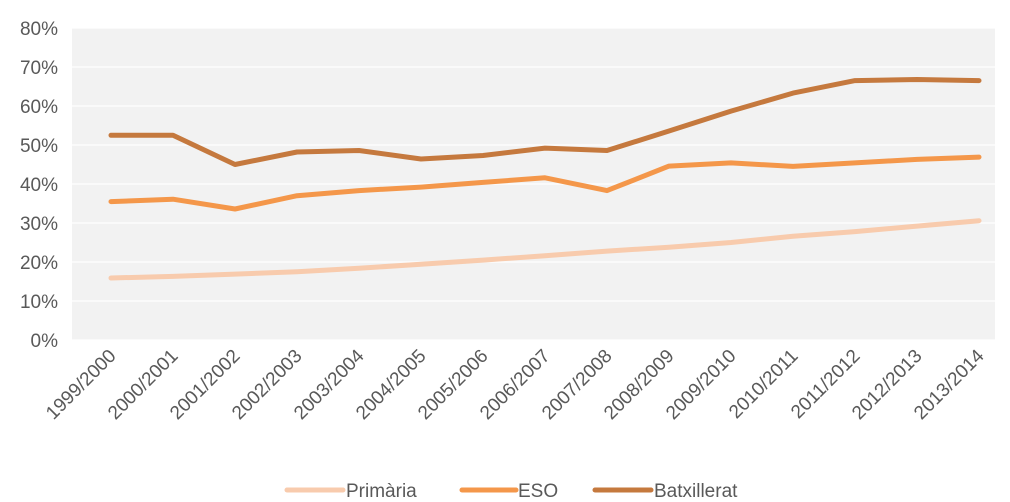 The height and width of the screenshot is (502, 1010). What do you see at coordinates (696, 491) in the screenshot?
I see `legend-label: Batxillerat` at bounding box center [696, 491].